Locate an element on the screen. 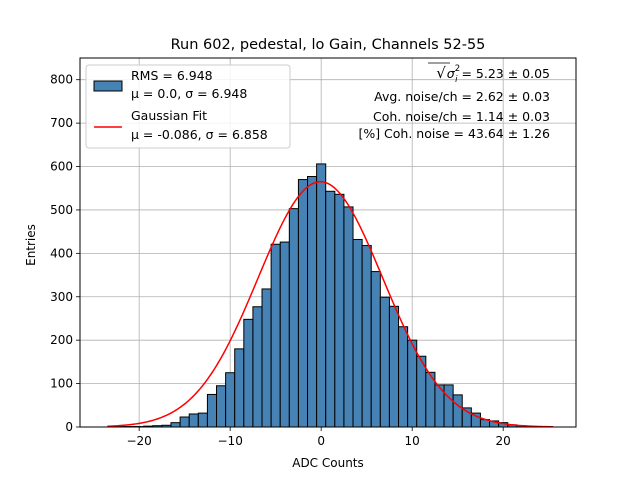 The width and height of the screenshot is (640, 480). x-tick-label: 20 is located at coordinates (503, 441).